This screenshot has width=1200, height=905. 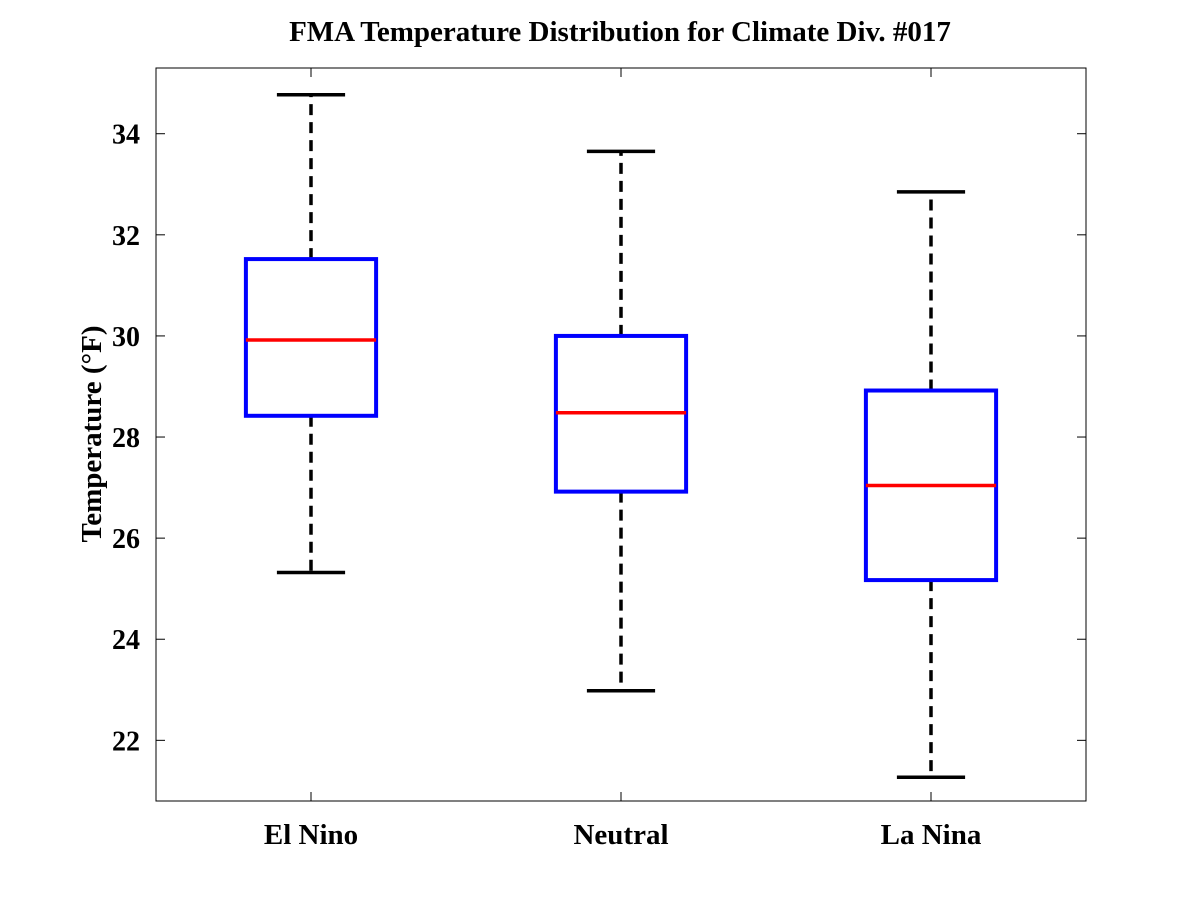 I want to click on x-category-label: Neutral, so click(x=620, y=835).